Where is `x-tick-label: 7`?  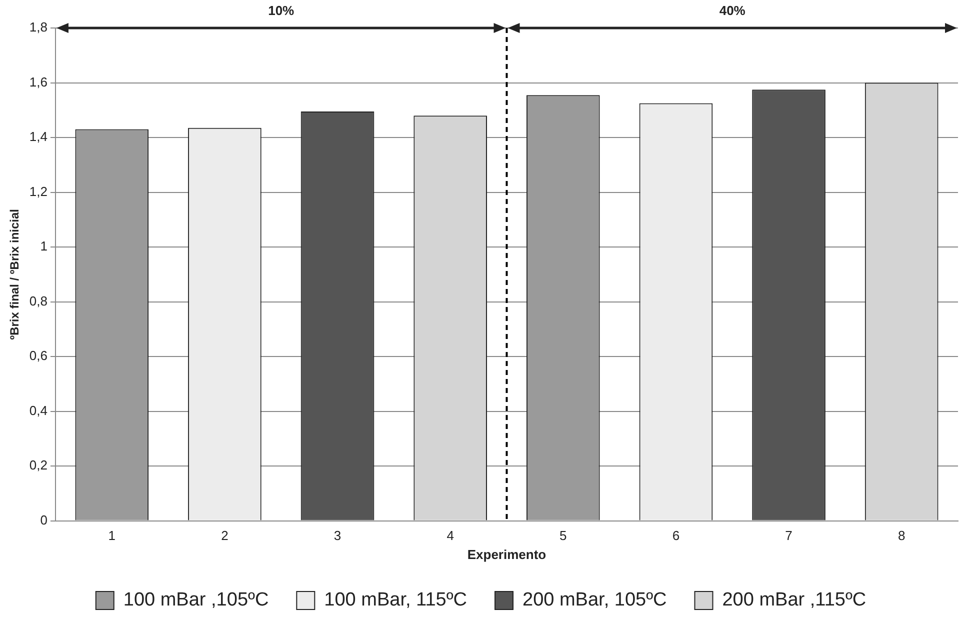
x-tick-label: 7 is located at coordinates (788, 536).